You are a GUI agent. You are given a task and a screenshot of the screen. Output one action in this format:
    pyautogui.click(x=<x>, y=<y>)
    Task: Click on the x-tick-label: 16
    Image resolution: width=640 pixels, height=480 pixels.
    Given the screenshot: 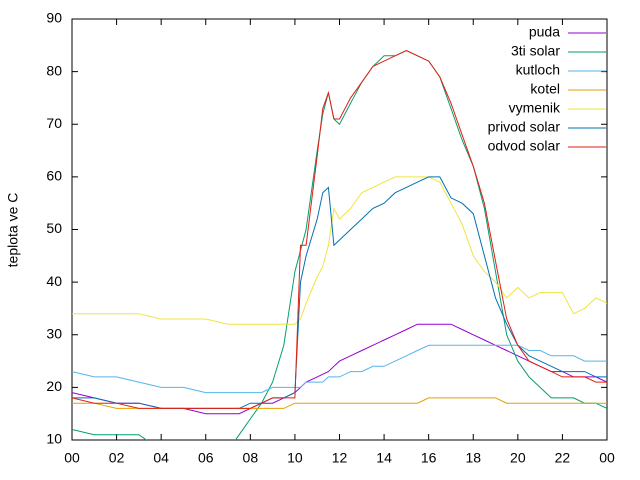 What is the action you would take?
    pyautogui.click(x=429, y=458)
    